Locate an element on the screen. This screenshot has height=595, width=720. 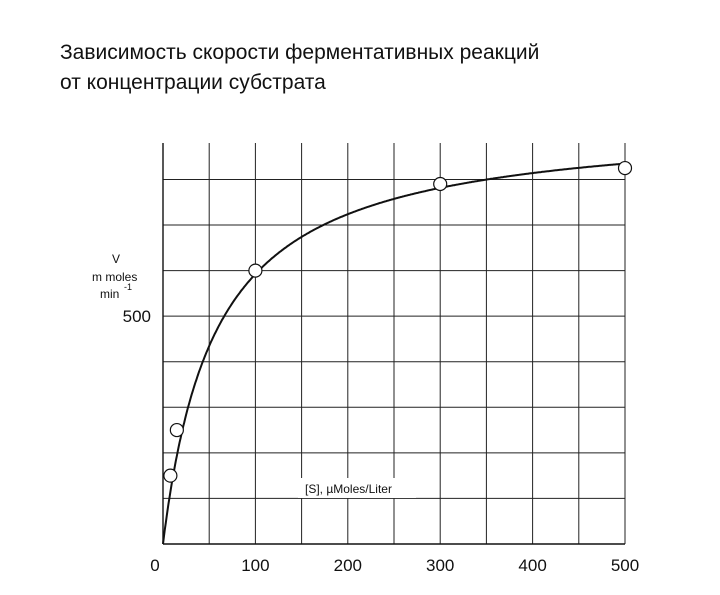
x-tick-label: 400 is located at coordinates (532, 565).